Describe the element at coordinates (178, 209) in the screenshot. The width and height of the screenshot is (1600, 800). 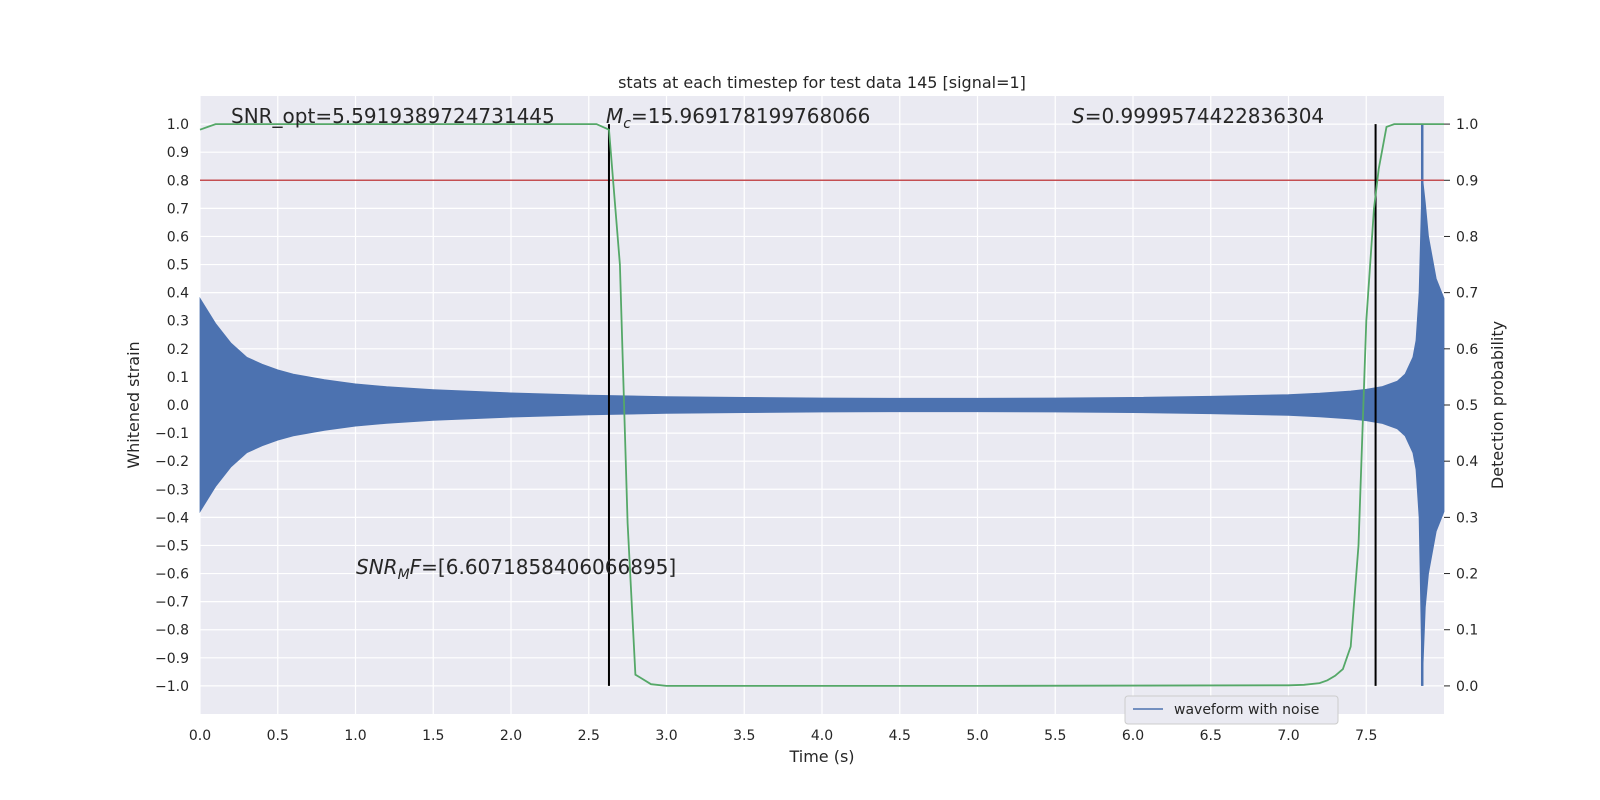
I see `y-left-tick-label: 0.7` at that location.